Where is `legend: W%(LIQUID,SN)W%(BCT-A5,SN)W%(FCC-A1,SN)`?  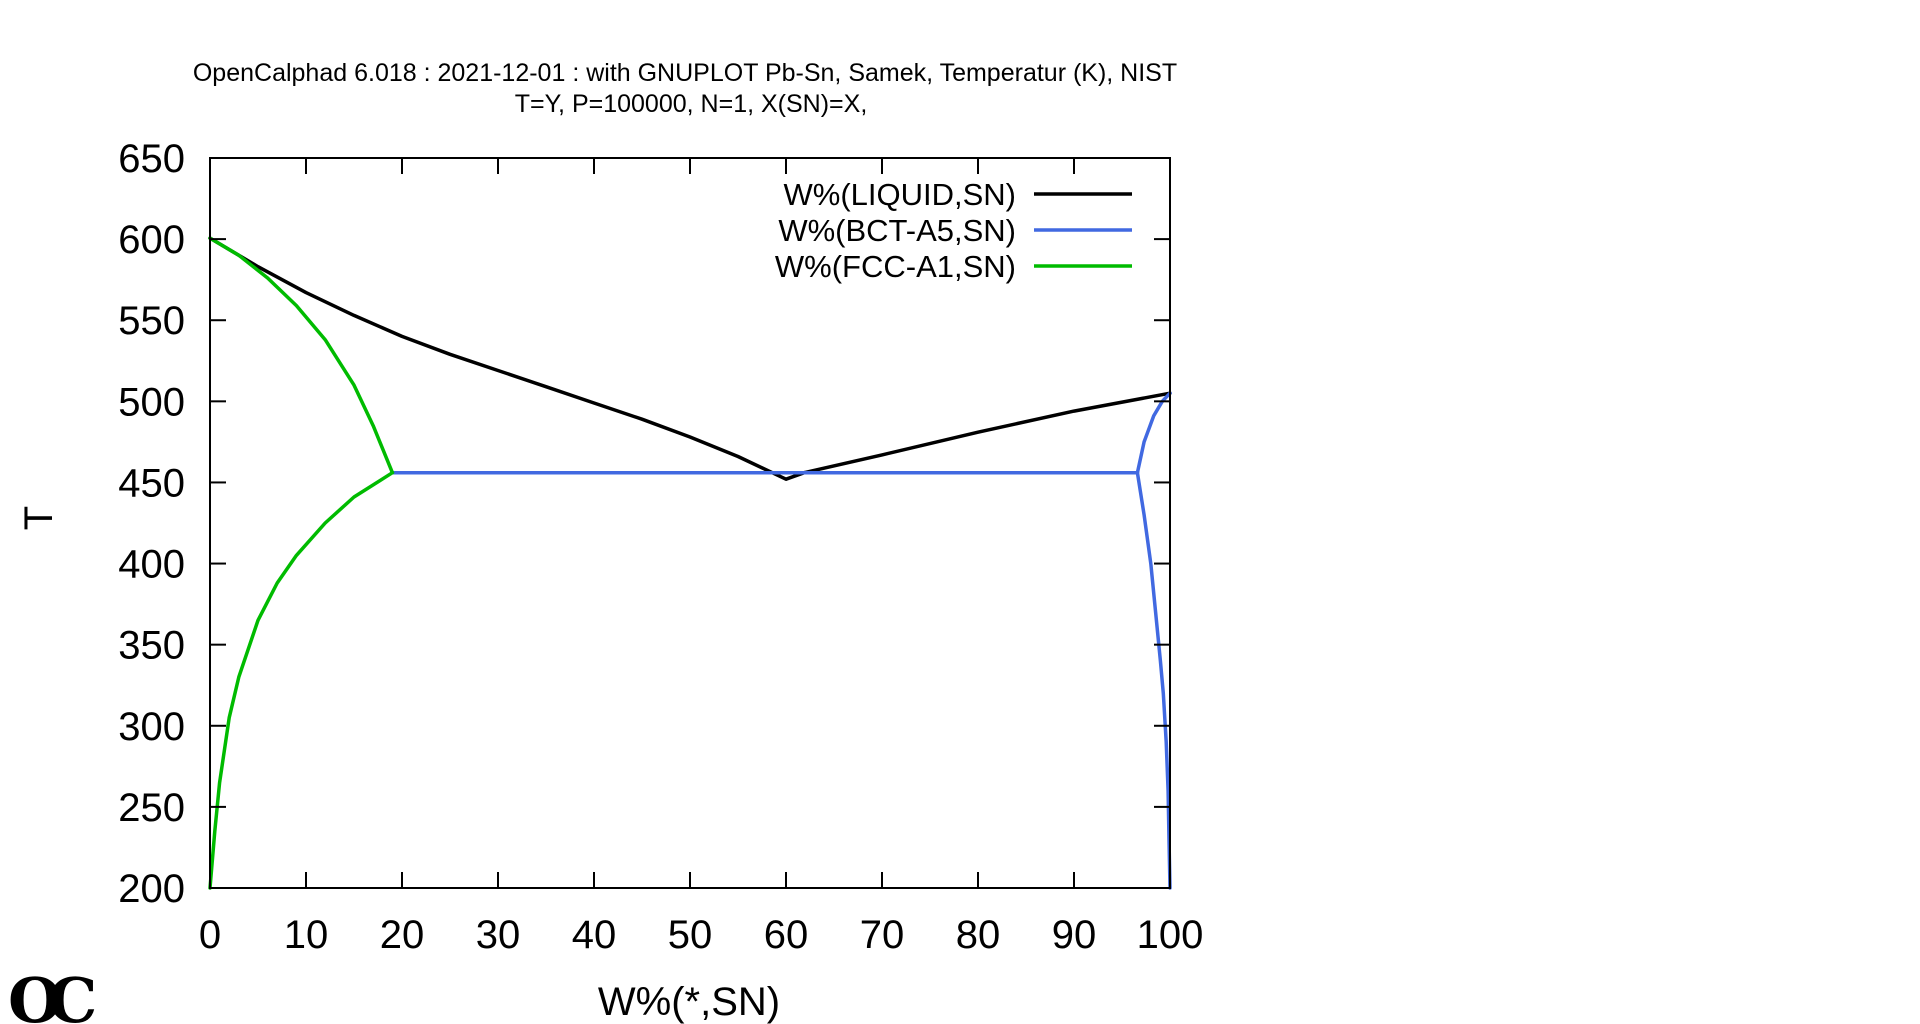 legend: W%(LIQUID,SN)W%(BCT-A5,SN)W%(FCC-A1,SN) is located at coordinates (953, 230).